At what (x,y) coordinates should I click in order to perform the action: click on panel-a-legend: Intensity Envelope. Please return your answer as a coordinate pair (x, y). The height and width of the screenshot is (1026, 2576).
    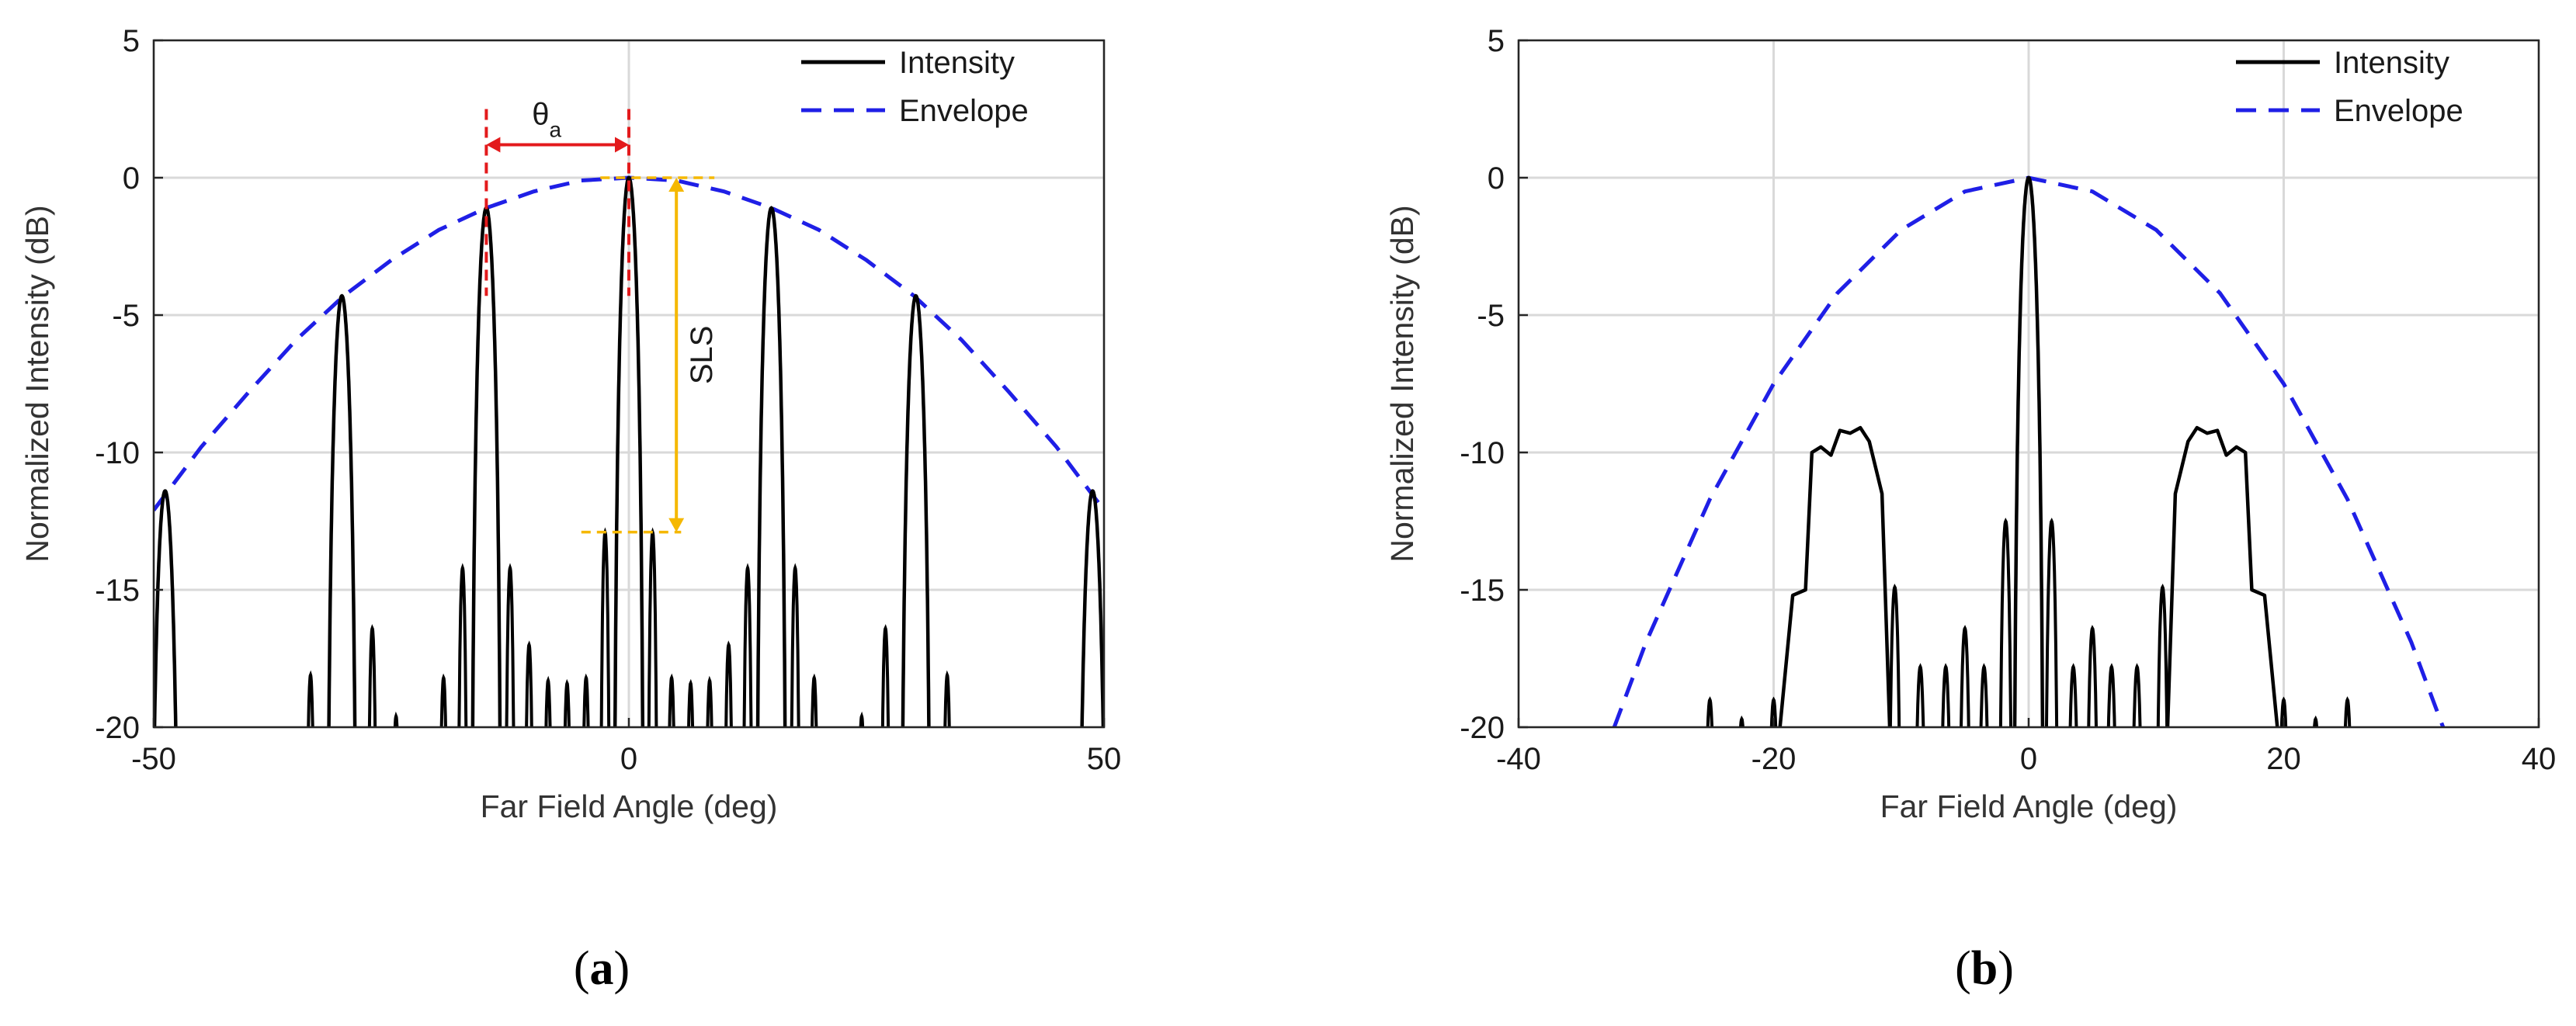
    Looking at the image, I should click on (915, 87).